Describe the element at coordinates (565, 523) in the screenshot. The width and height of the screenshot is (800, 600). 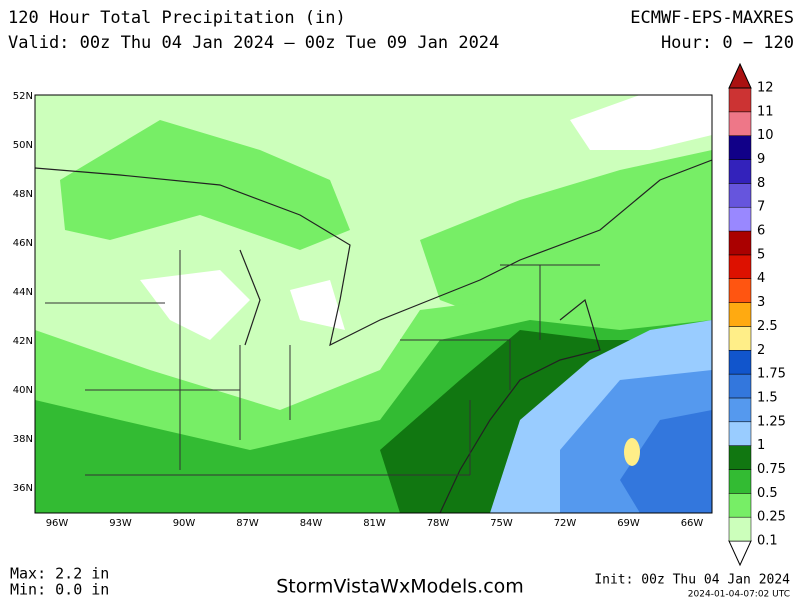
I see `lon-label: 72W` at that location.